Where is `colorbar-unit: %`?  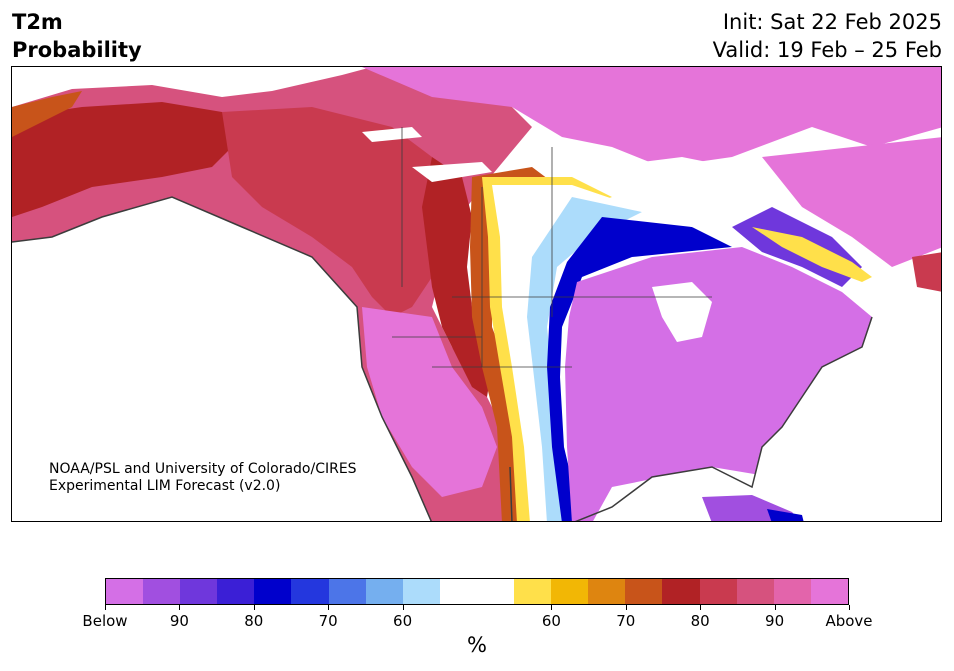 colorbar-unit: % is located at coordinates (477, 645).